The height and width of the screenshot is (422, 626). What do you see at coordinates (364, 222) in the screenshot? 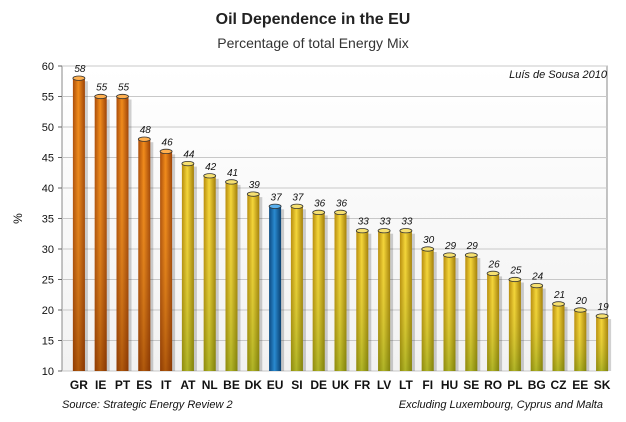
I see `value-label-fr: 33` at bounding box center [364, 222].